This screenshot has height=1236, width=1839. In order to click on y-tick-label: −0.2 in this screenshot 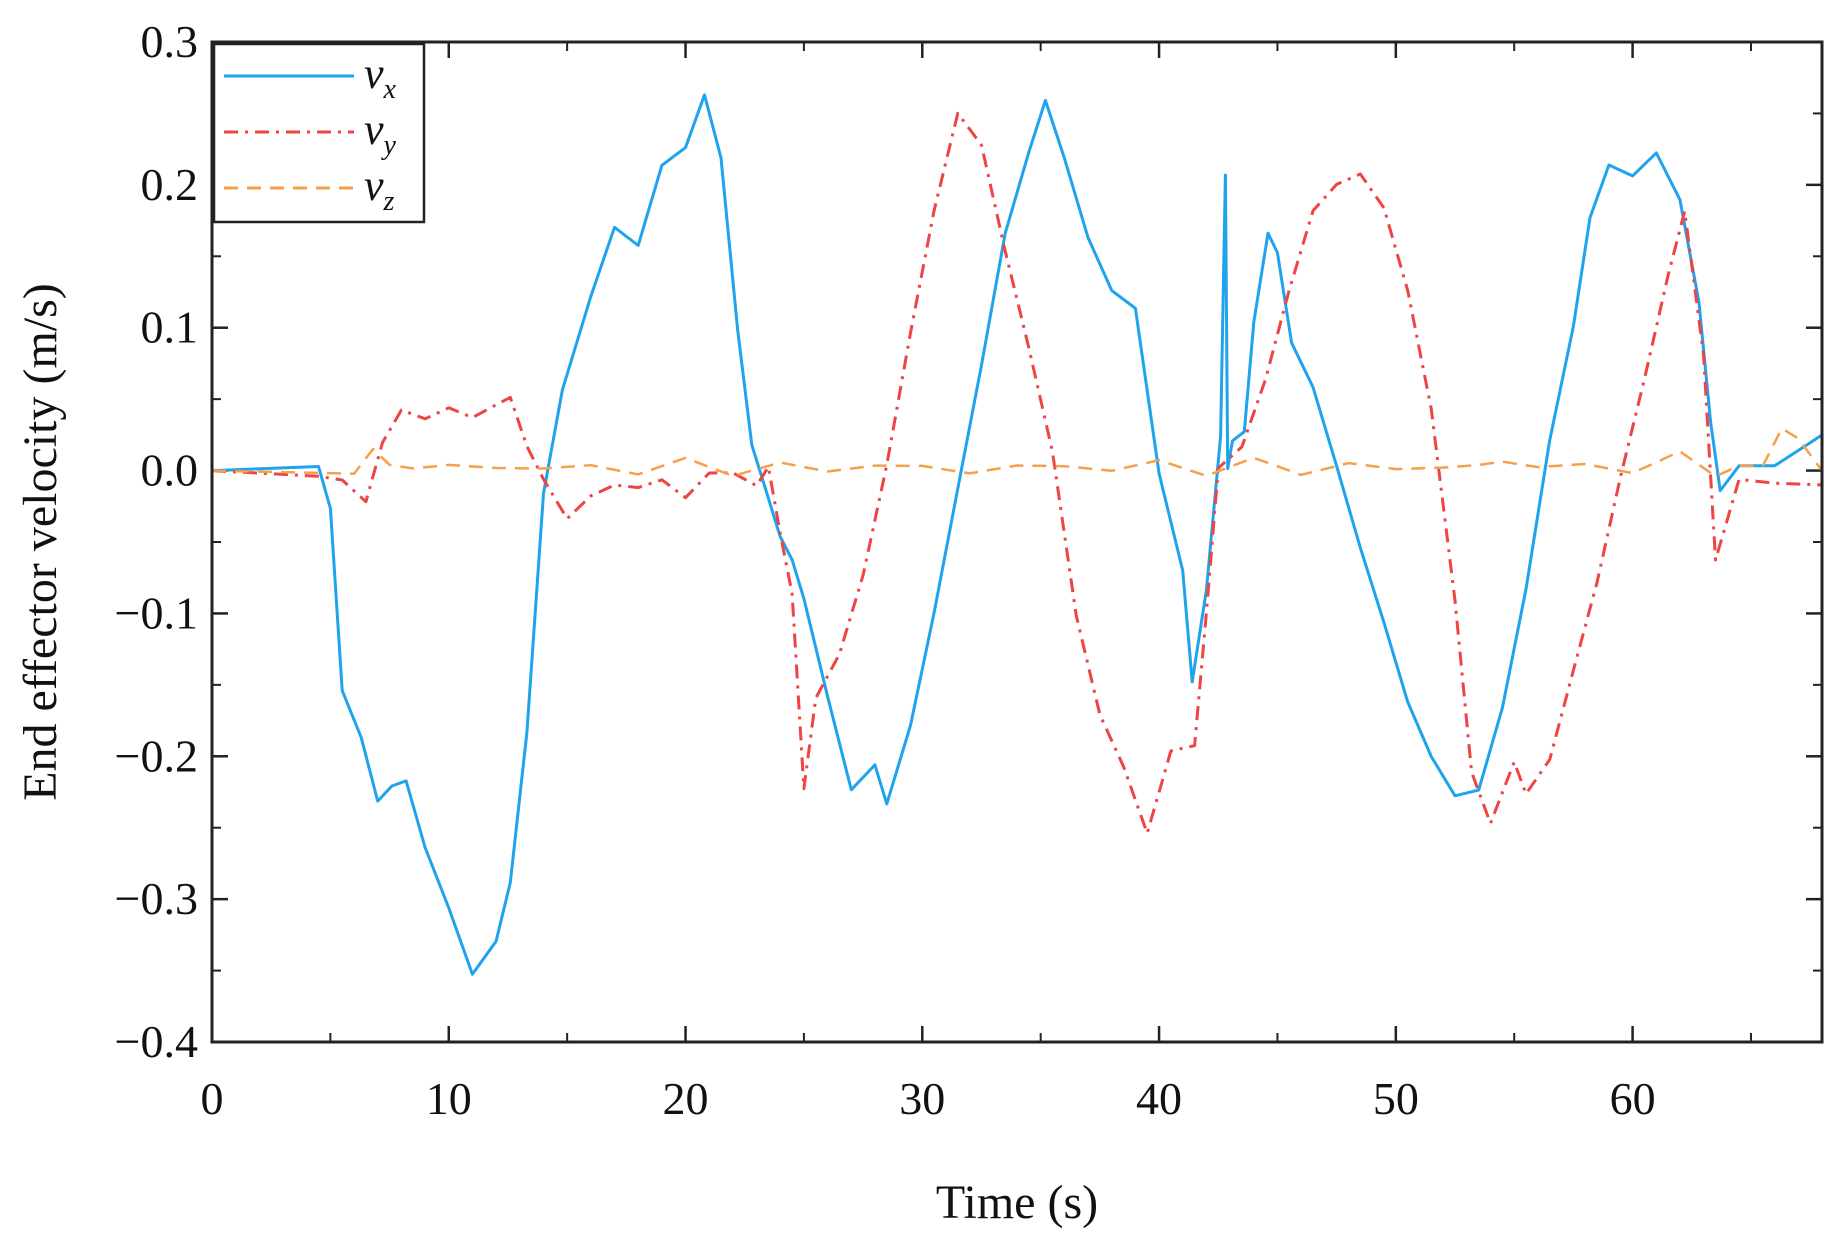, I will do `click(156, 755)`.